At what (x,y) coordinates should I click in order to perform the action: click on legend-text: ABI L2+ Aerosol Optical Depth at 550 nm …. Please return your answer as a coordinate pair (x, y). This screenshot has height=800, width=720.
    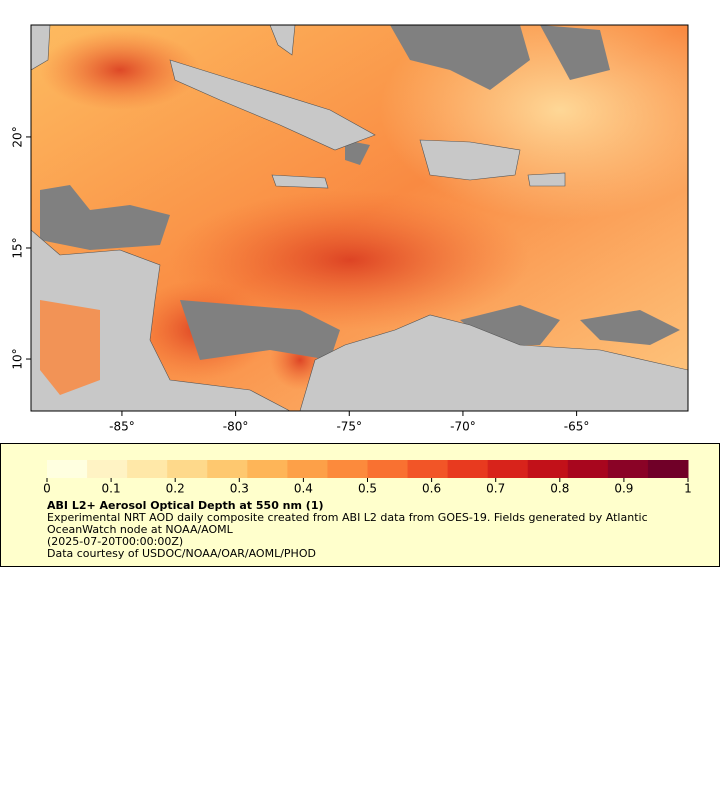
    Looking at the image, I should click on (367, 530).